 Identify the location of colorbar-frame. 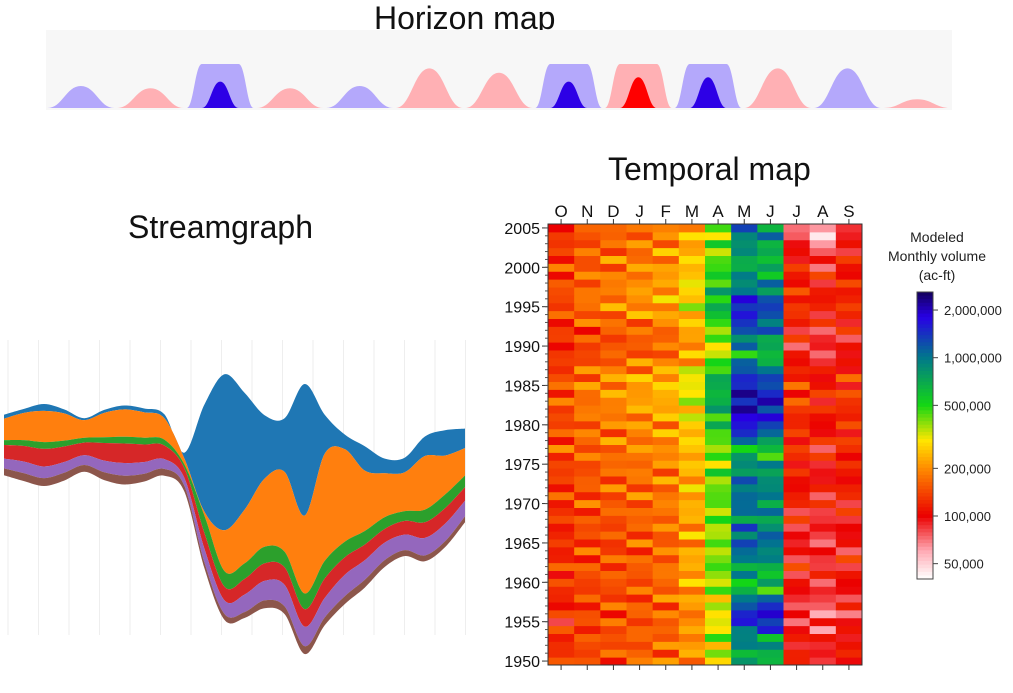
(925, 435).